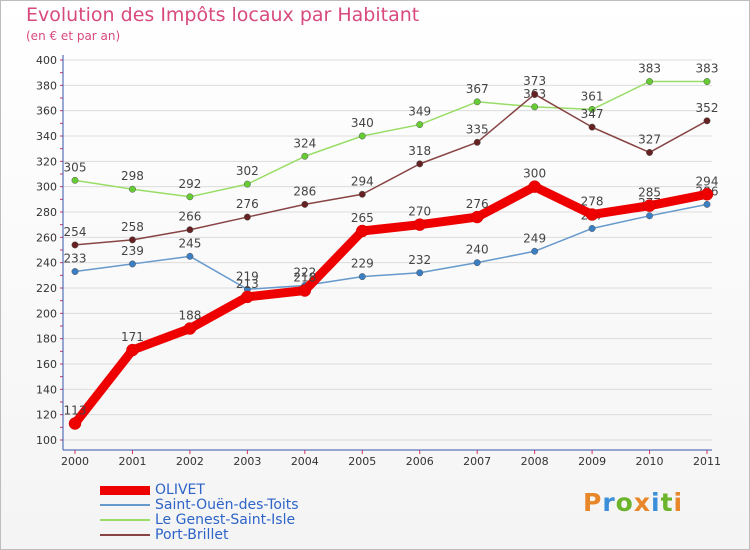 Image resolution: width=750 pixels, height=550 pixels. What do you see at coordinates (534, 81) in the screenshot?
I see `data-label-port-brillet: 373` at bounding box center [534, 81].